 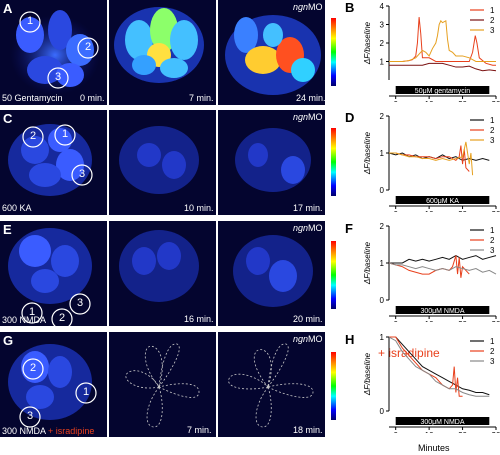 I want to click on isradipine-label: + isradipine, so click(x=409, y=353).